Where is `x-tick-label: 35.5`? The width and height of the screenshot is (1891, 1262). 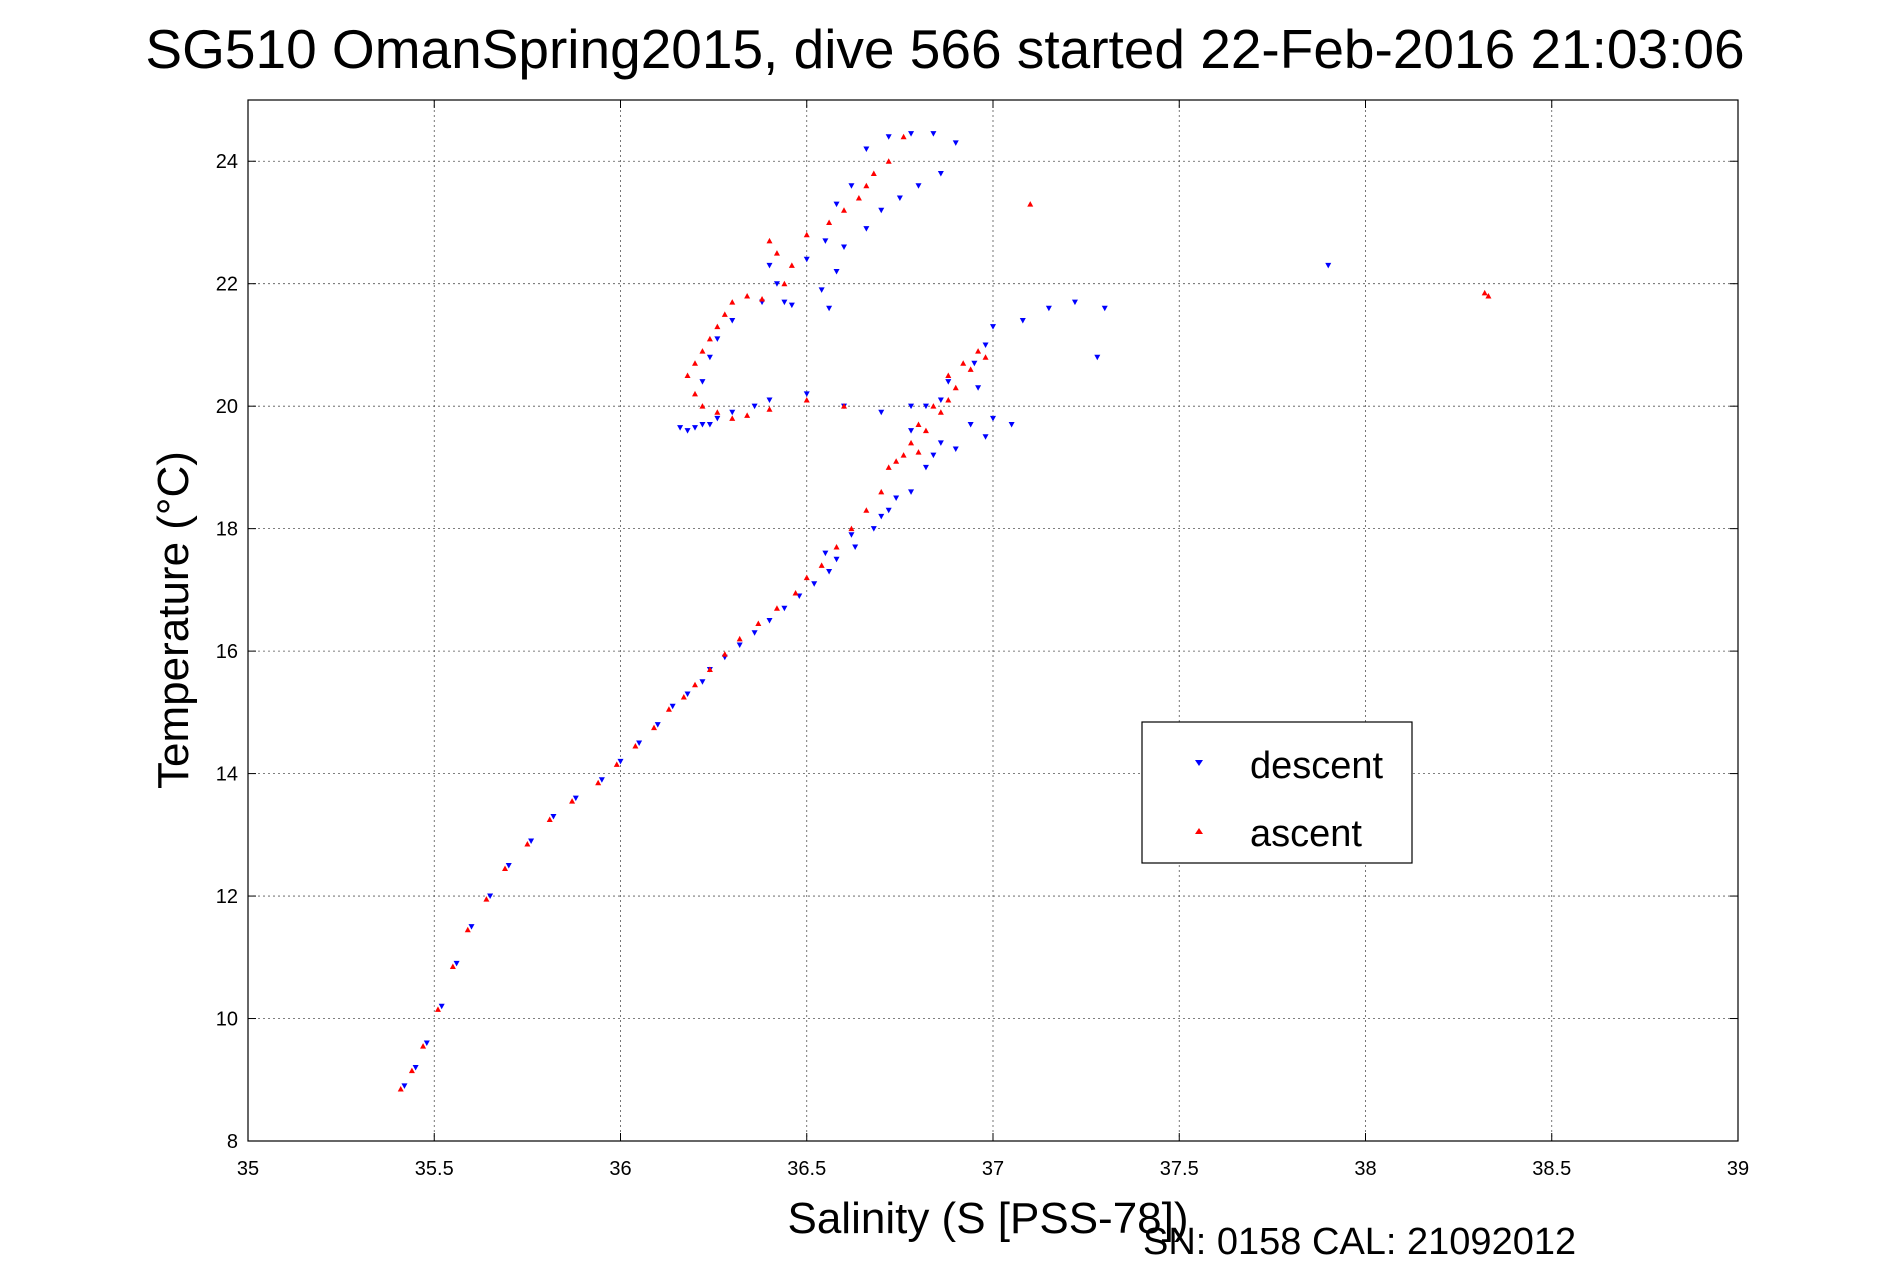 x-tick-label: 35.5 is located at coordinates (434, 1169).